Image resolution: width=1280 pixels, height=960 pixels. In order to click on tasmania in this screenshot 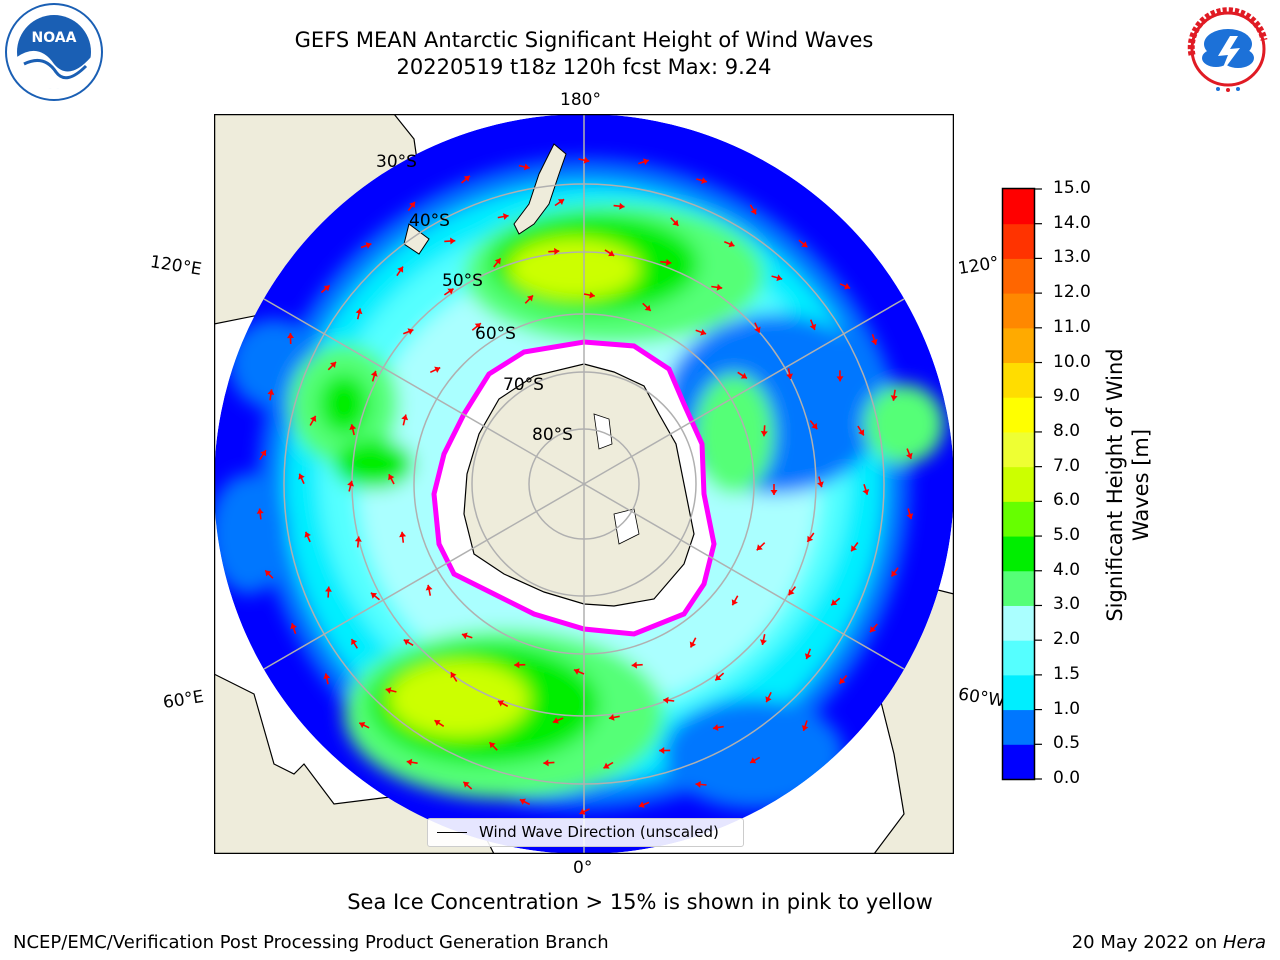, I will do `click(416, 239)`.